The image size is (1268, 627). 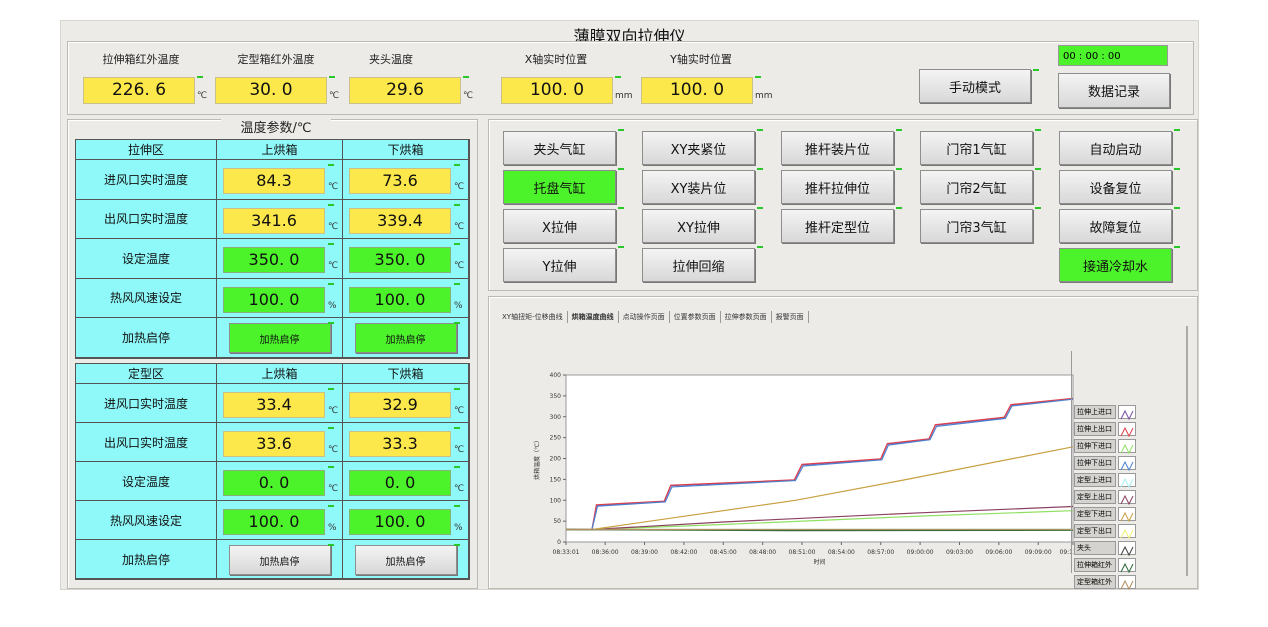 What do you see at coordinates (1115, 265) in the screenshot?
I see `control-button: 接通冷却水` at bounding box center [1115, 265].